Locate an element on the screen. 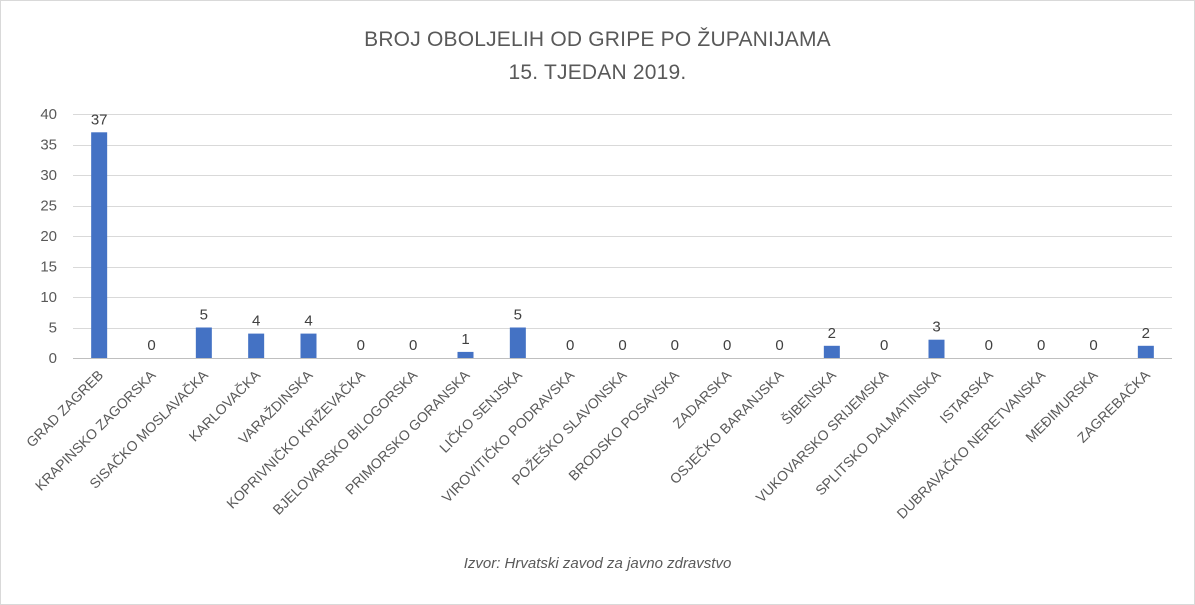 The width and height of the screenshot is (1195, 605). data-label: 3 is located at coordinates (936, 327).